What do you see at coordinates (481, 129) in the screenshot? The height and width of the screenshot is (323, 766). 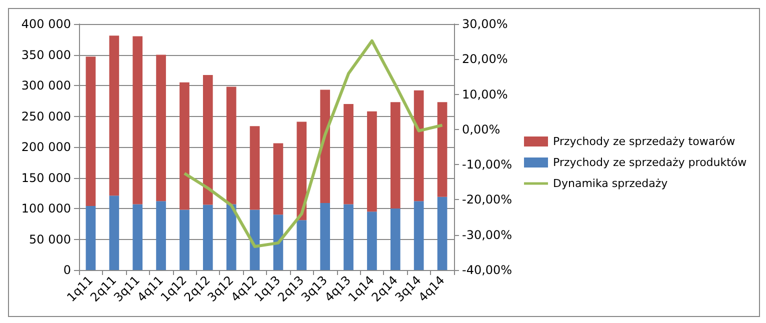 I see `y2-tick-label: 0,00%` at bounding box center [481, 129].